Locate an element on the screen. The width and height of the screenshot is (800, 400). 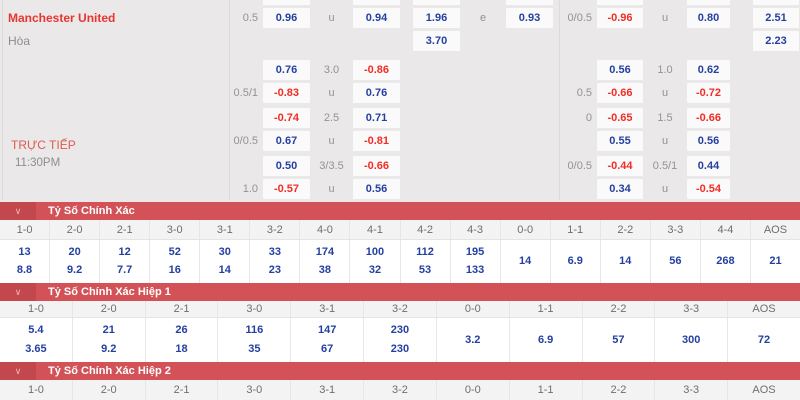
score-odds-value: 67 is located at coordinates (327, 349).